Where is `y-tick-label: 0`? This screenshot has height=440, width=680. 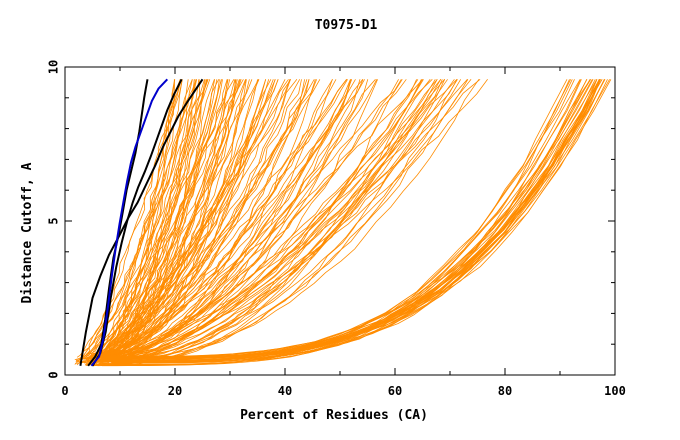
y-tick-label: 0 is located at coordinates (54, 374).